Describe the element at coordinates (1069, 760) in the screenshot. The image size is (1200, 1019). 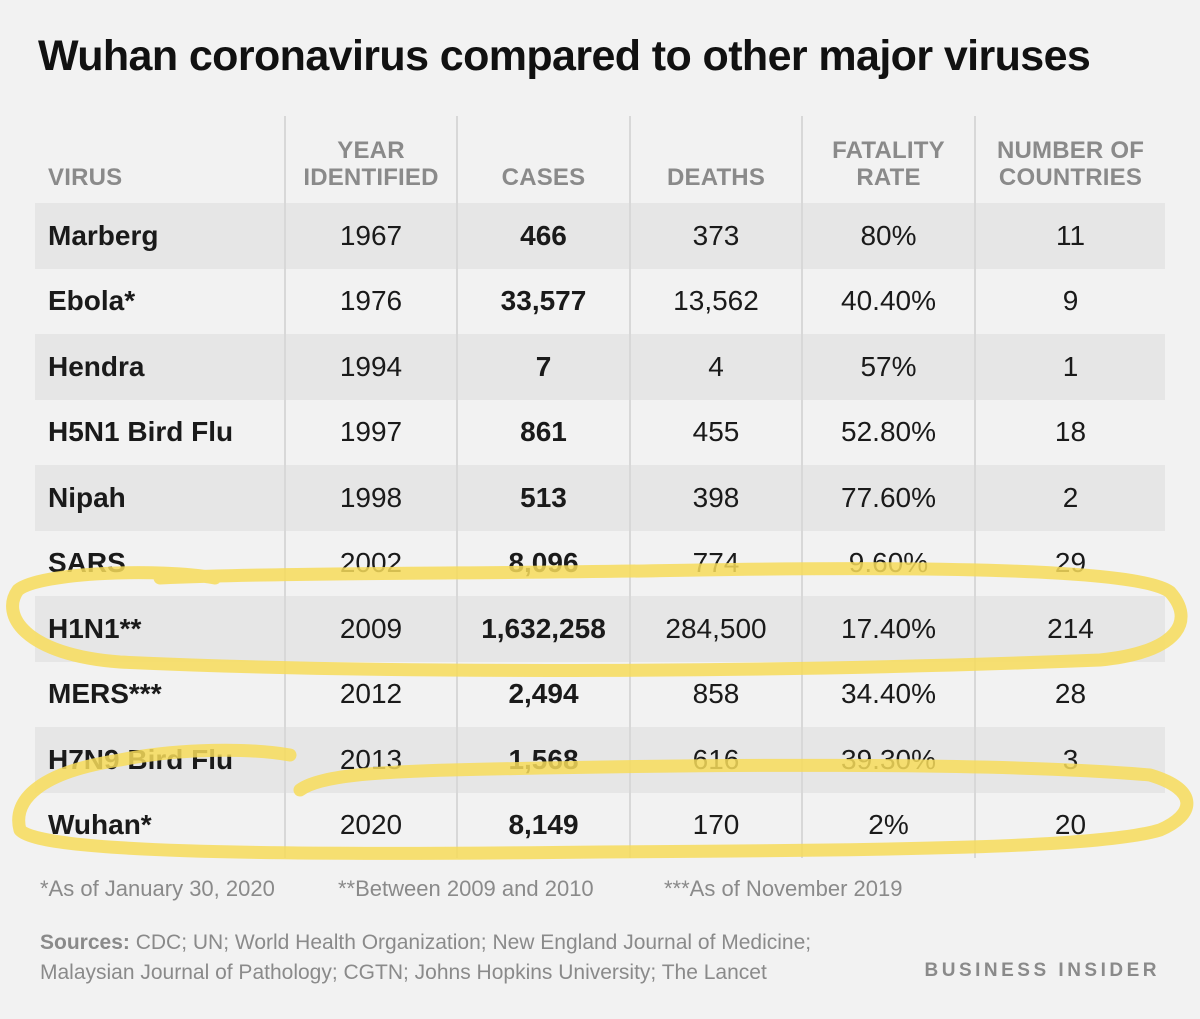
I see `table-cell: 3` at that location.